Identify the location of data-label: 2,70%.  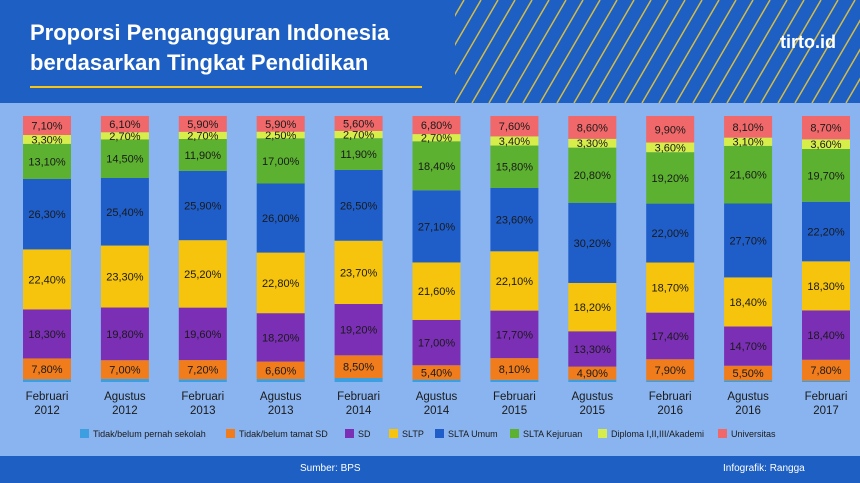
(436, 139).